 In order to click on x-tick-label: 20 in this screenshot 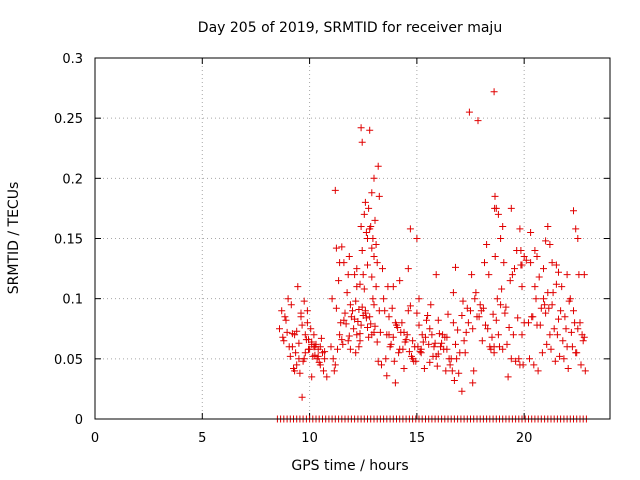, I will do `click(524, 438)`.